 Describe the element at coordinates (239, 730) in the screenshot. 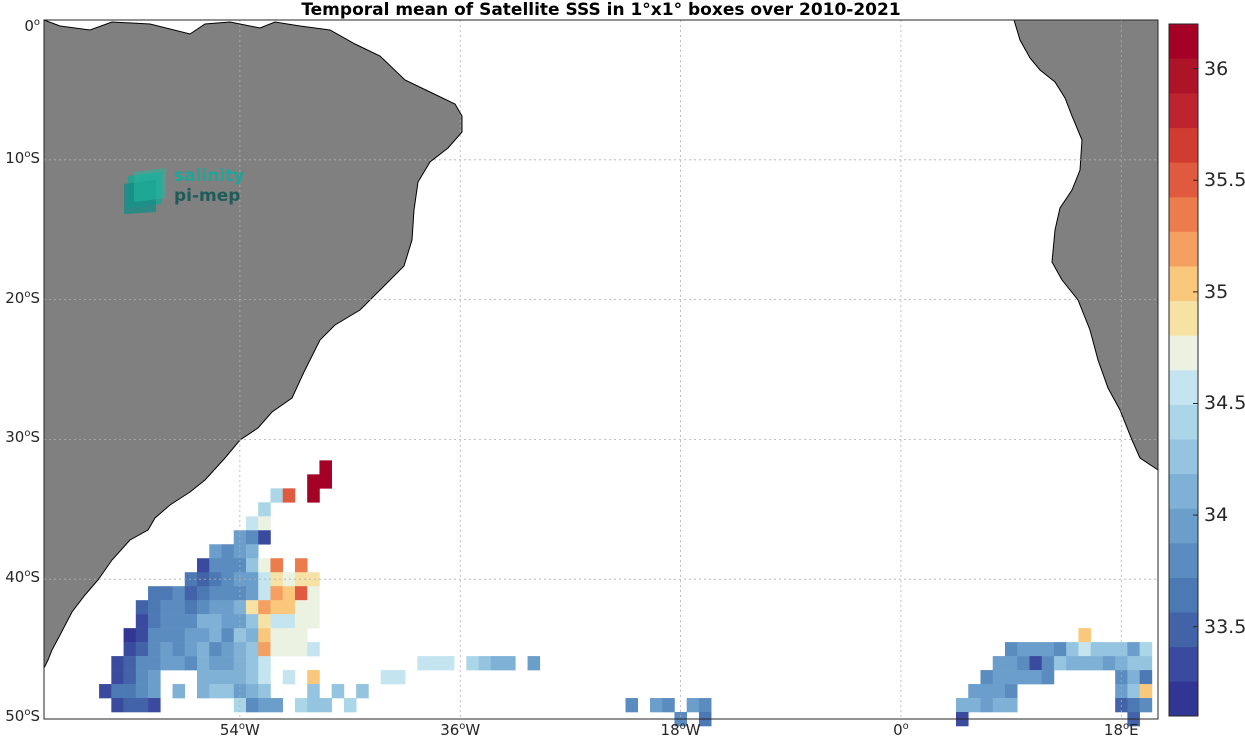

I see `longitude-label: 54oW` at that location.